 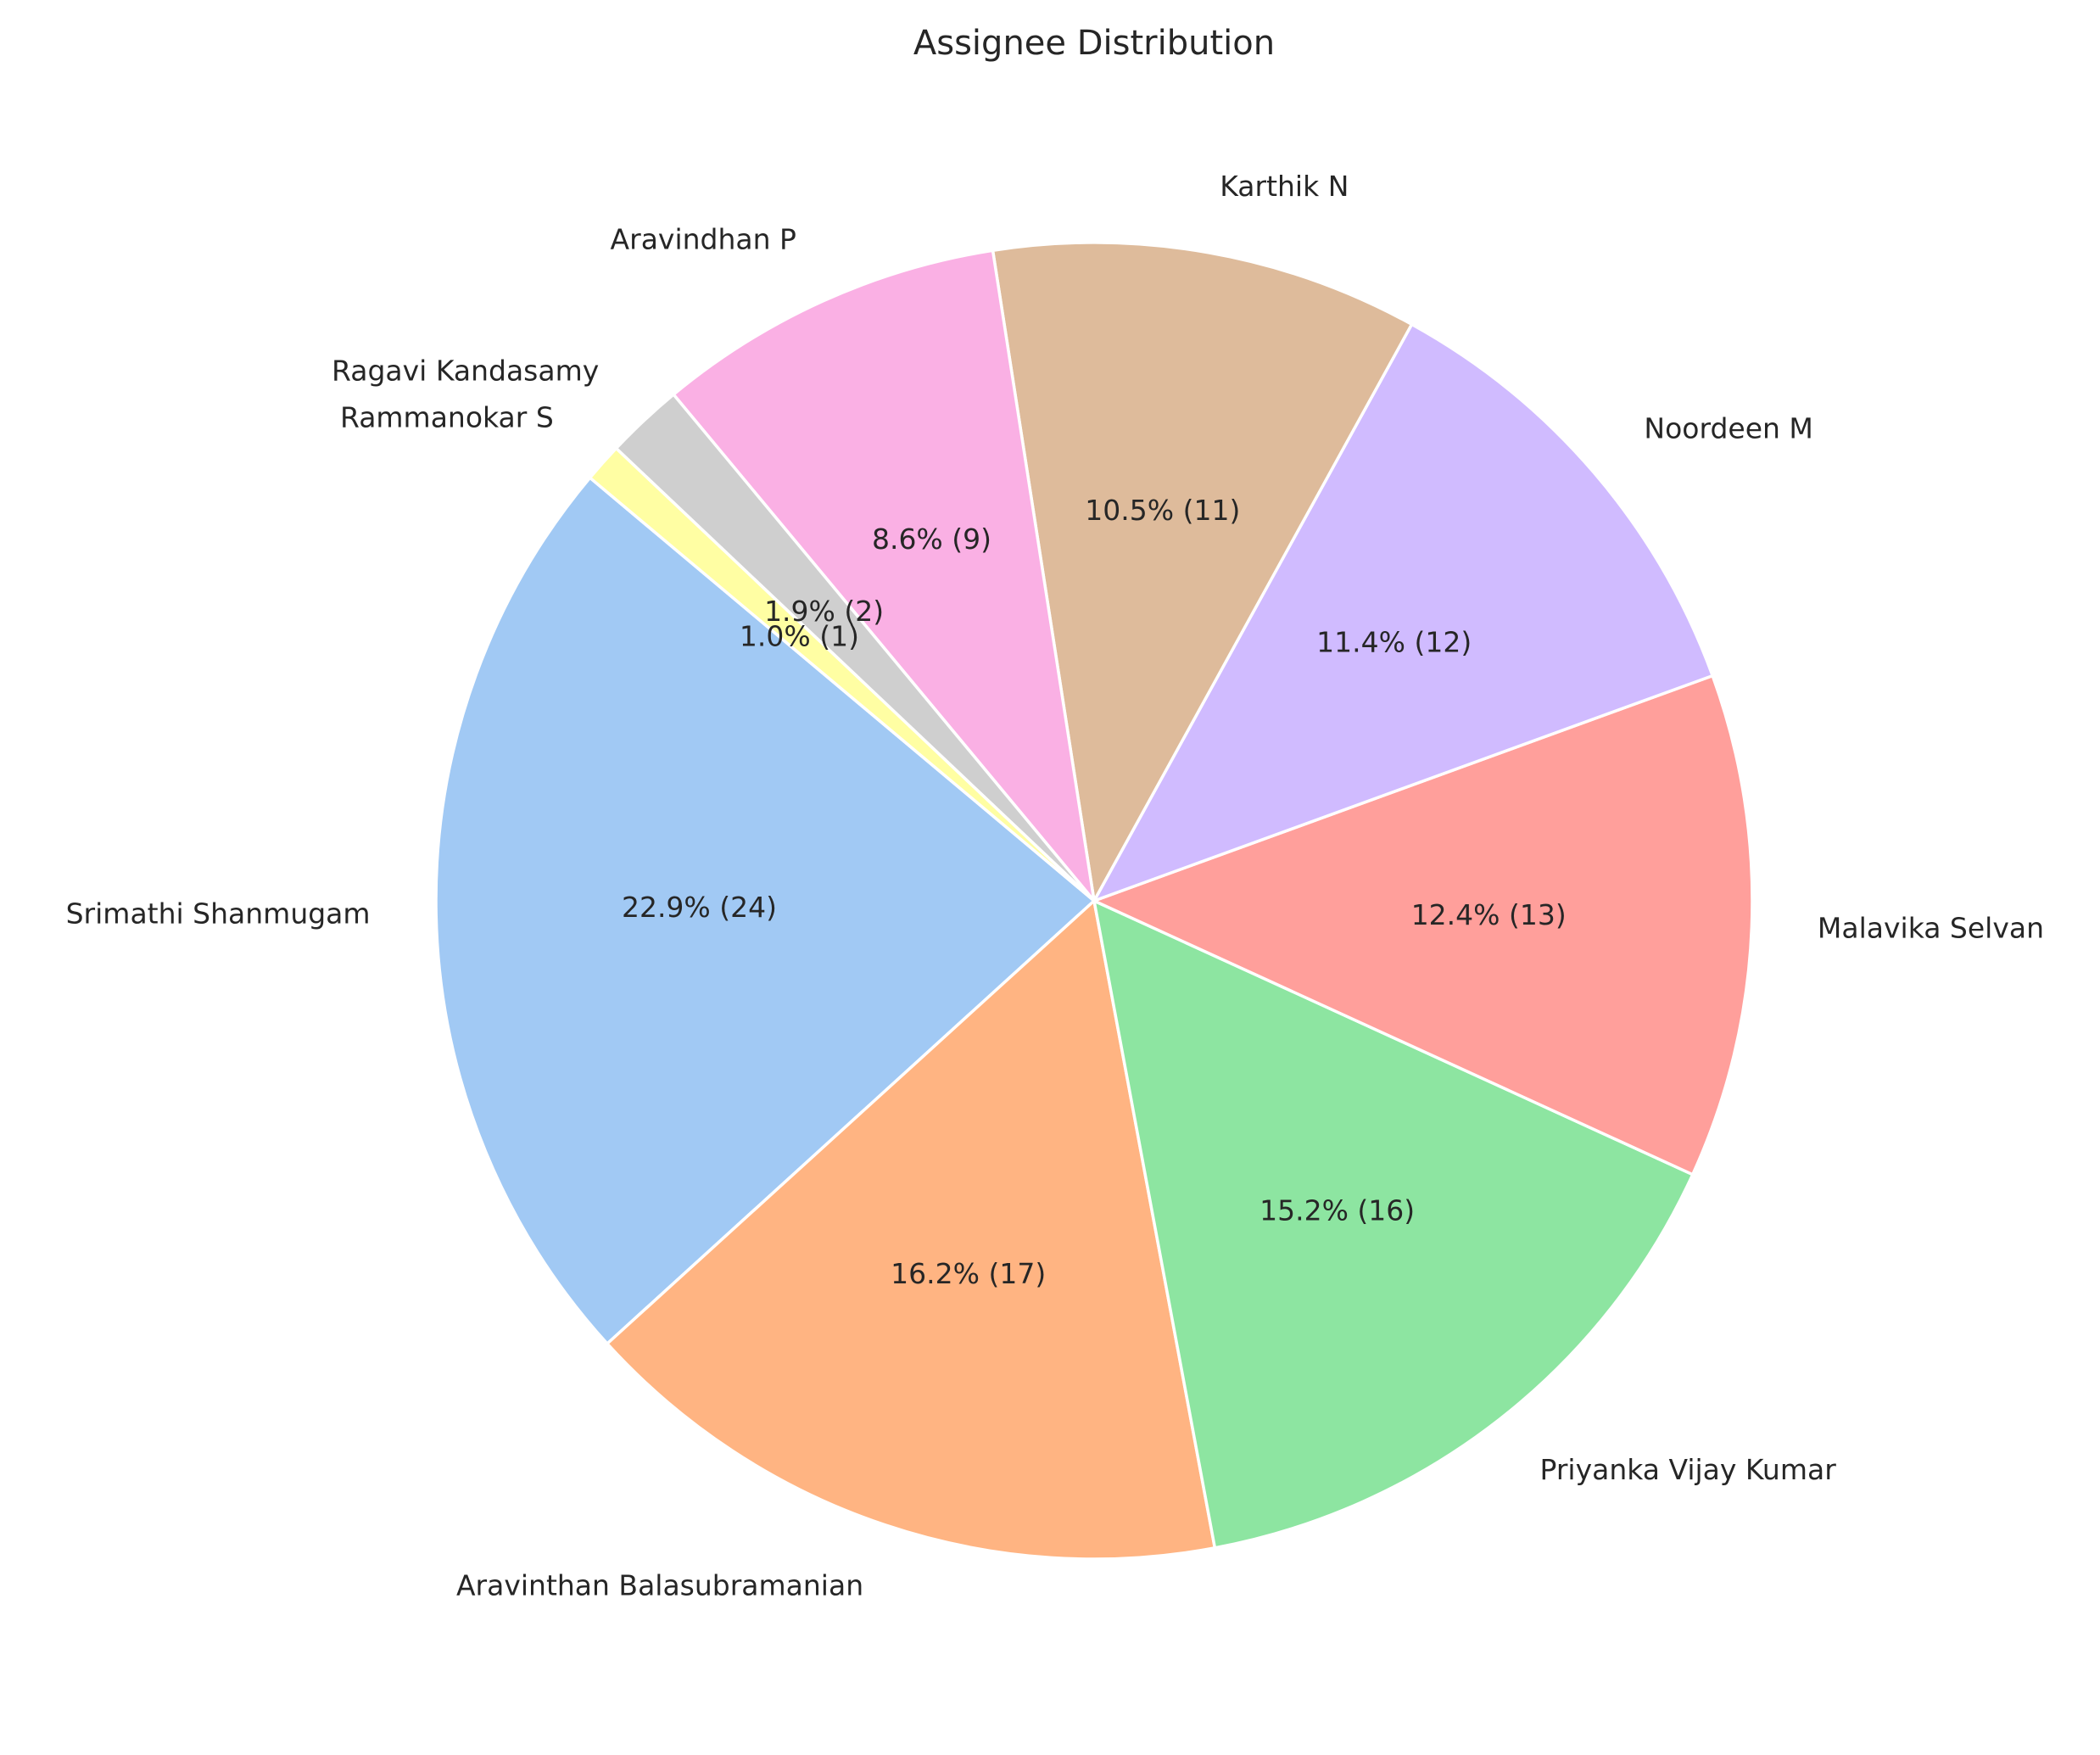 What do you see at coordinates (1689, 1470) in the screenshot?
I see `slice-label-priyanka-vijay-kumar: Priyanka Vijay Kumar` at bounding box center [1689, 1470].